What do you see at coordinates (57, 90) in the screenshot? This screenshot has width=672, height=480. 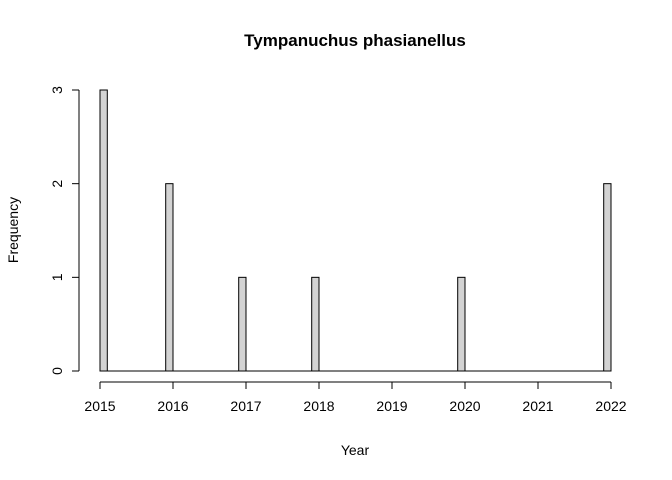 I see `y-tick-label: 3` at bounding box center [57, 90].